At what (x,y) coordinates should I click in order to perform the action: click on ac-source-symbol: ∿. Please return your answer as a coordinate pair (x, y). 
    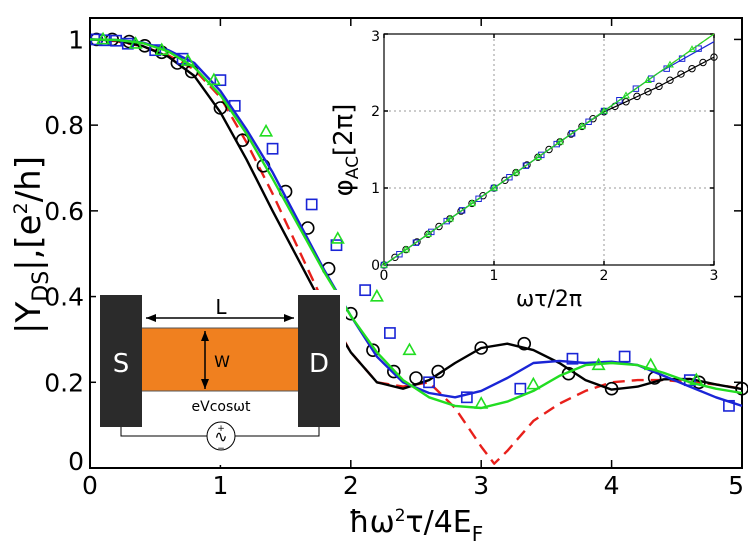
    Looking at the image, I should click on (220, 436).